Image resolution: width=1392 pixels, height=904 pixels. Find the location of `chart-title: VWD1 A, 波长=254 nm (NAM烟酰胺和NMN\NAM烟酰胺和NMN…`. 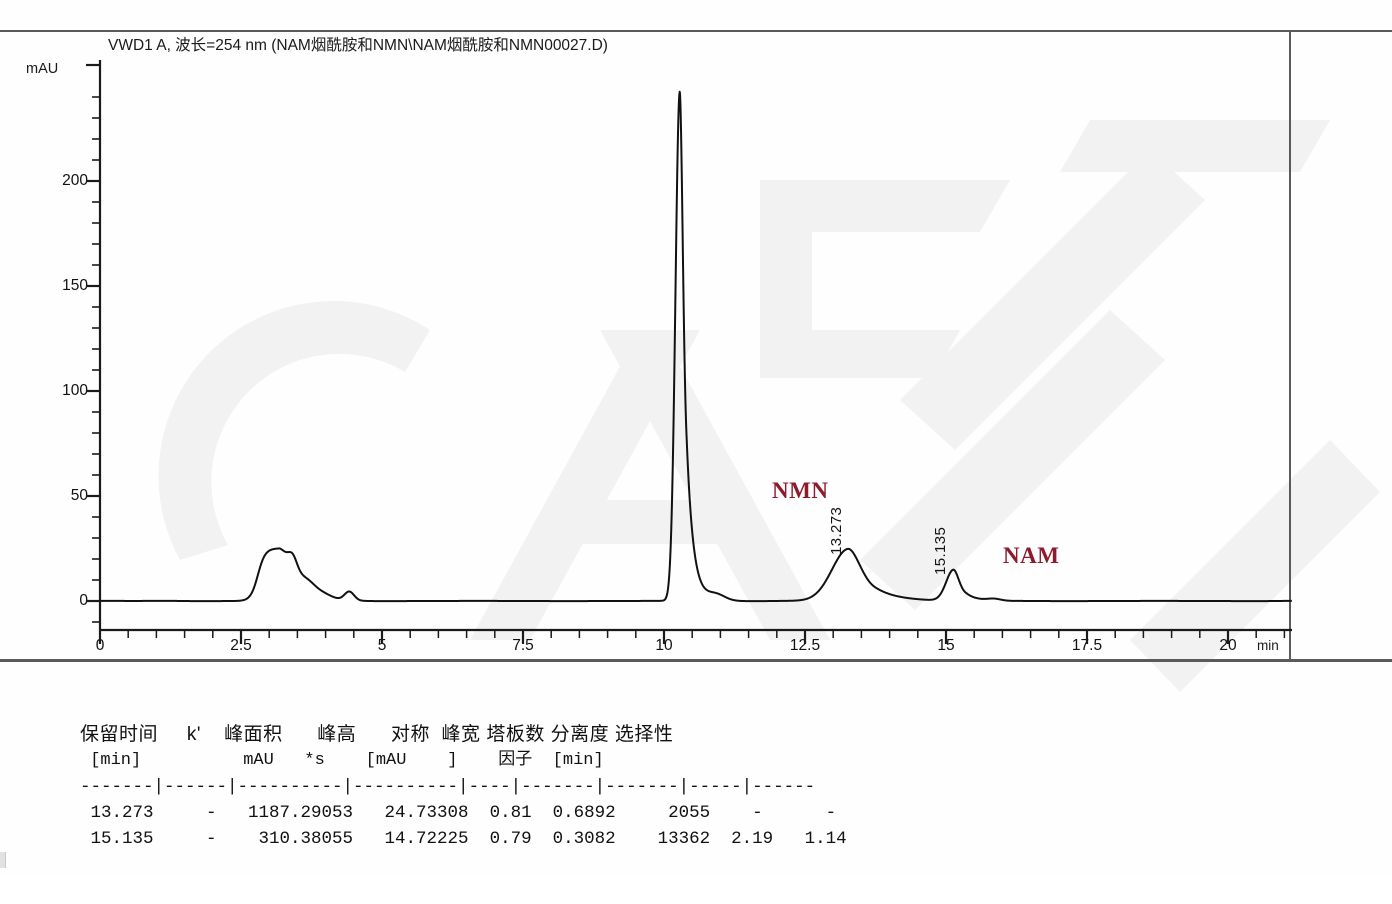

chart-title: VWD1 A, 波长=254 nm (NAM烟酰胺和NMN\NAM烟酰胺和NMN… is located at coordinates (358, 45).